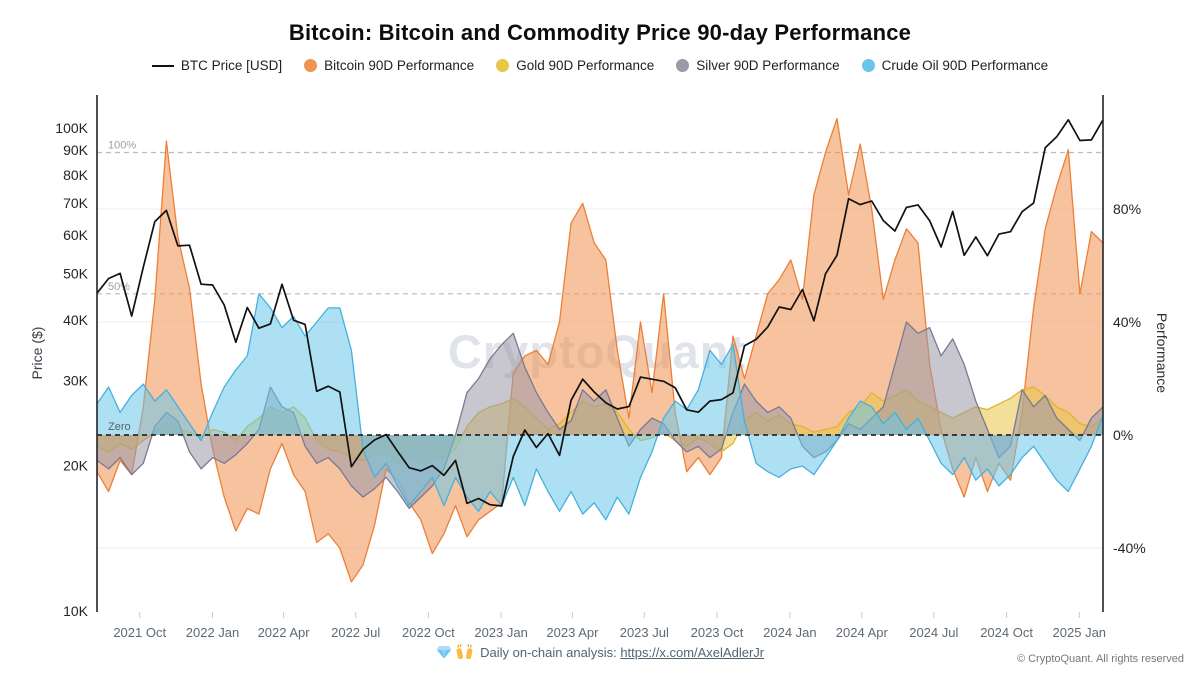 The width and height of the screenshot is (1200, 675). Describe the element at coordinates (1129, 548) in the screenshot. I see `perf-tick-label: -40%` at that location.